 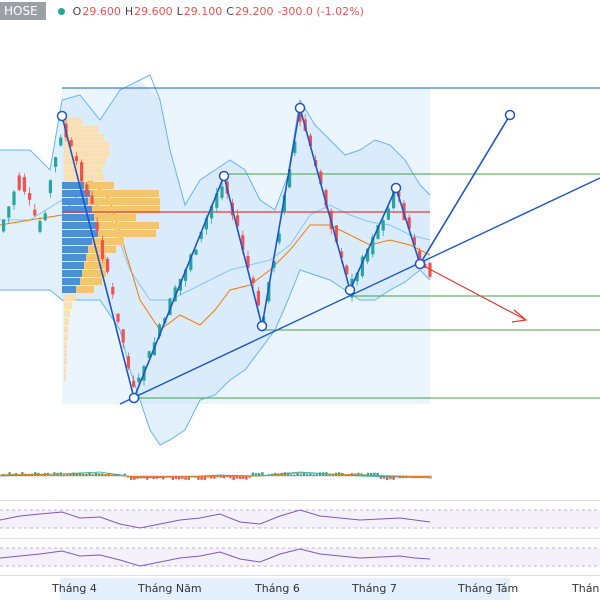 What do you see at coordinates (153, 11) in the screenshot?
I see `high-value: 29.600` at bounding box center [153, 11].